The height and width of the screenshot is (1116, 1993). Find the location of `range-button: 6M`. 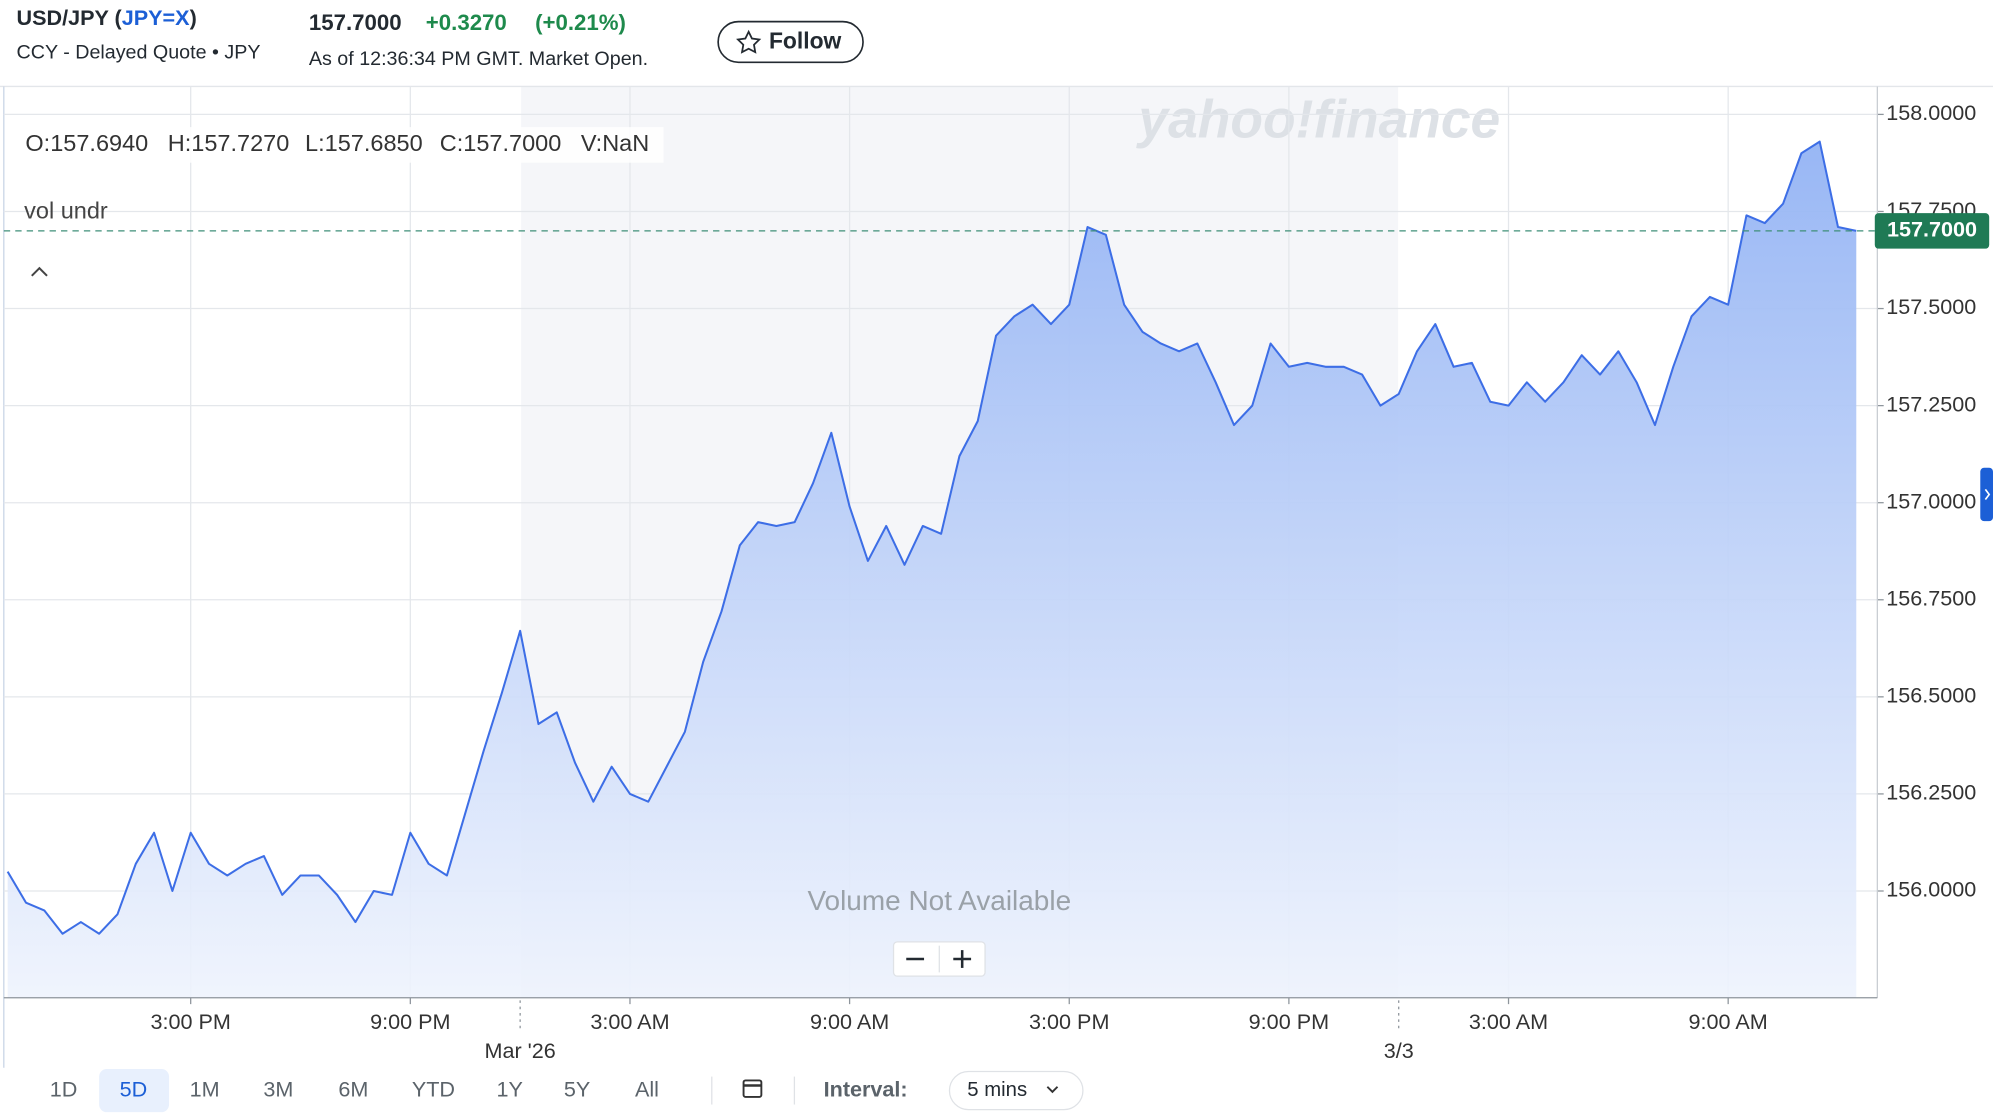

range-button: 6M is located at coordinates (353, 1088).